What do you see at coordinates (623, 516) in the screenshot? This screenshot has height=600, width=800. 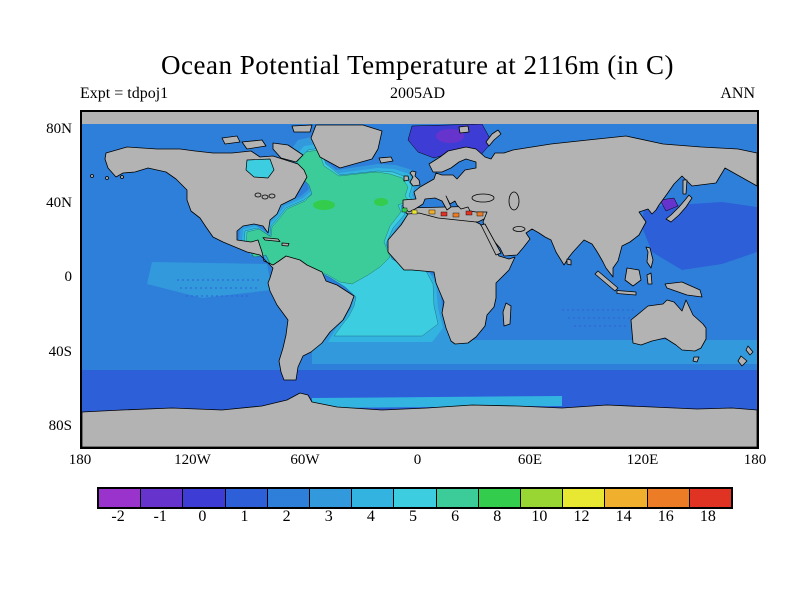 I see `colorbar-tick-label: 14` at bounding box center [623, 516].